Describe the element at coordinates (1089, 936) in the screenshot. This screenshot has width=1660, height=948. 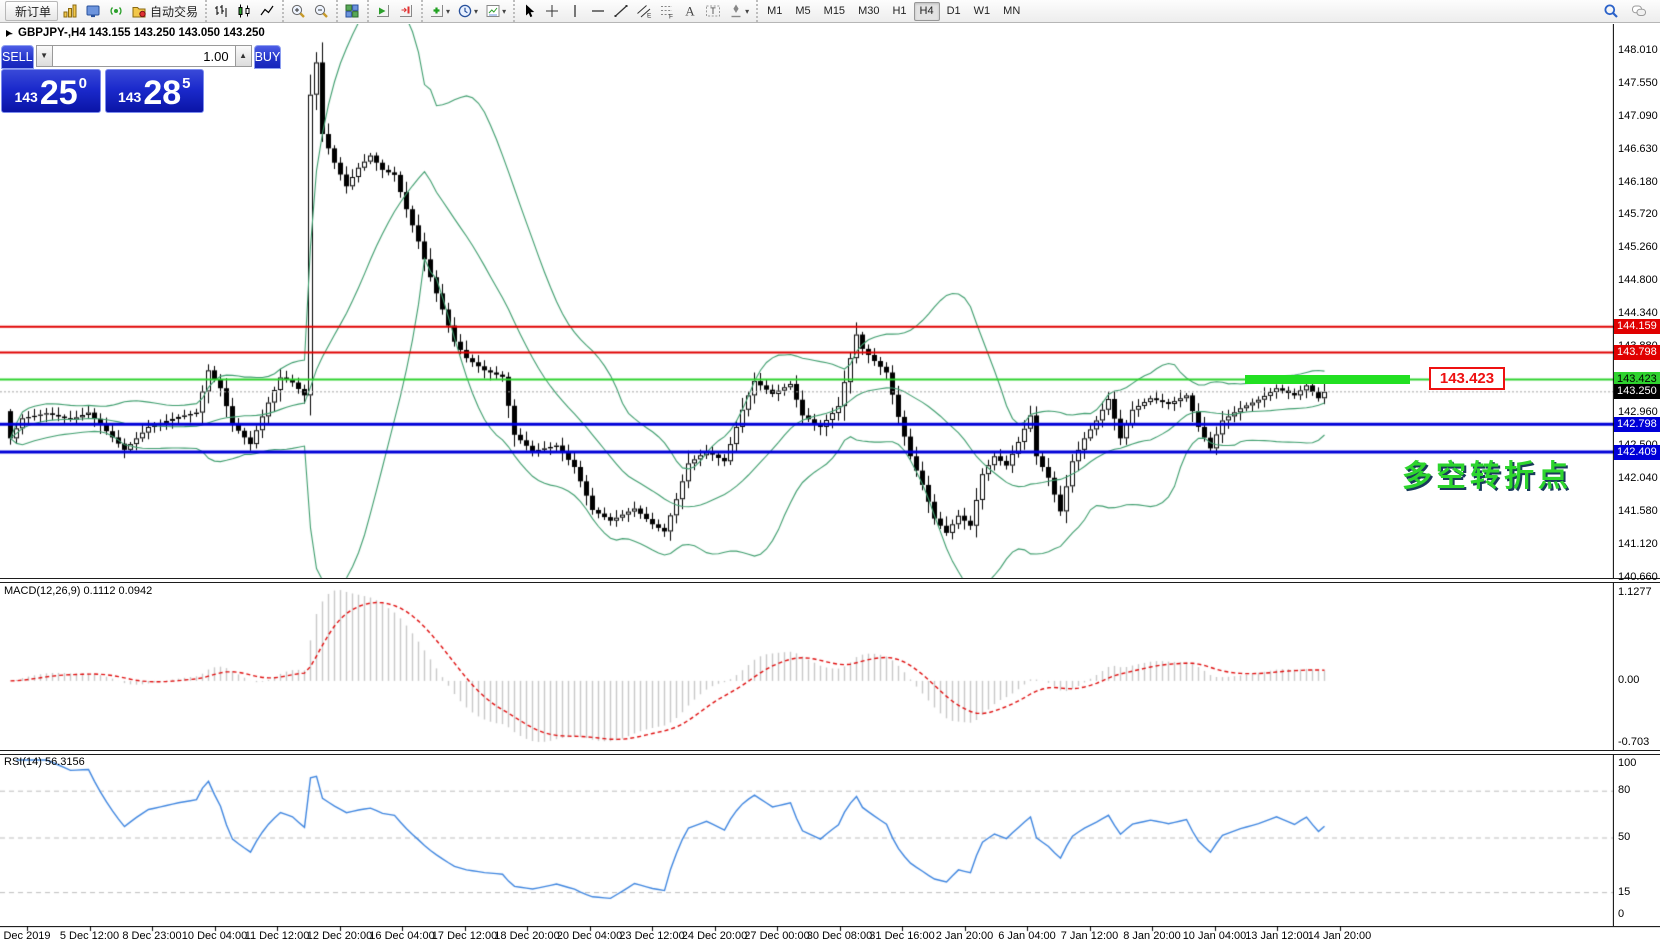
I see `time-axis-label: 7 Jan 12:00` at that location.